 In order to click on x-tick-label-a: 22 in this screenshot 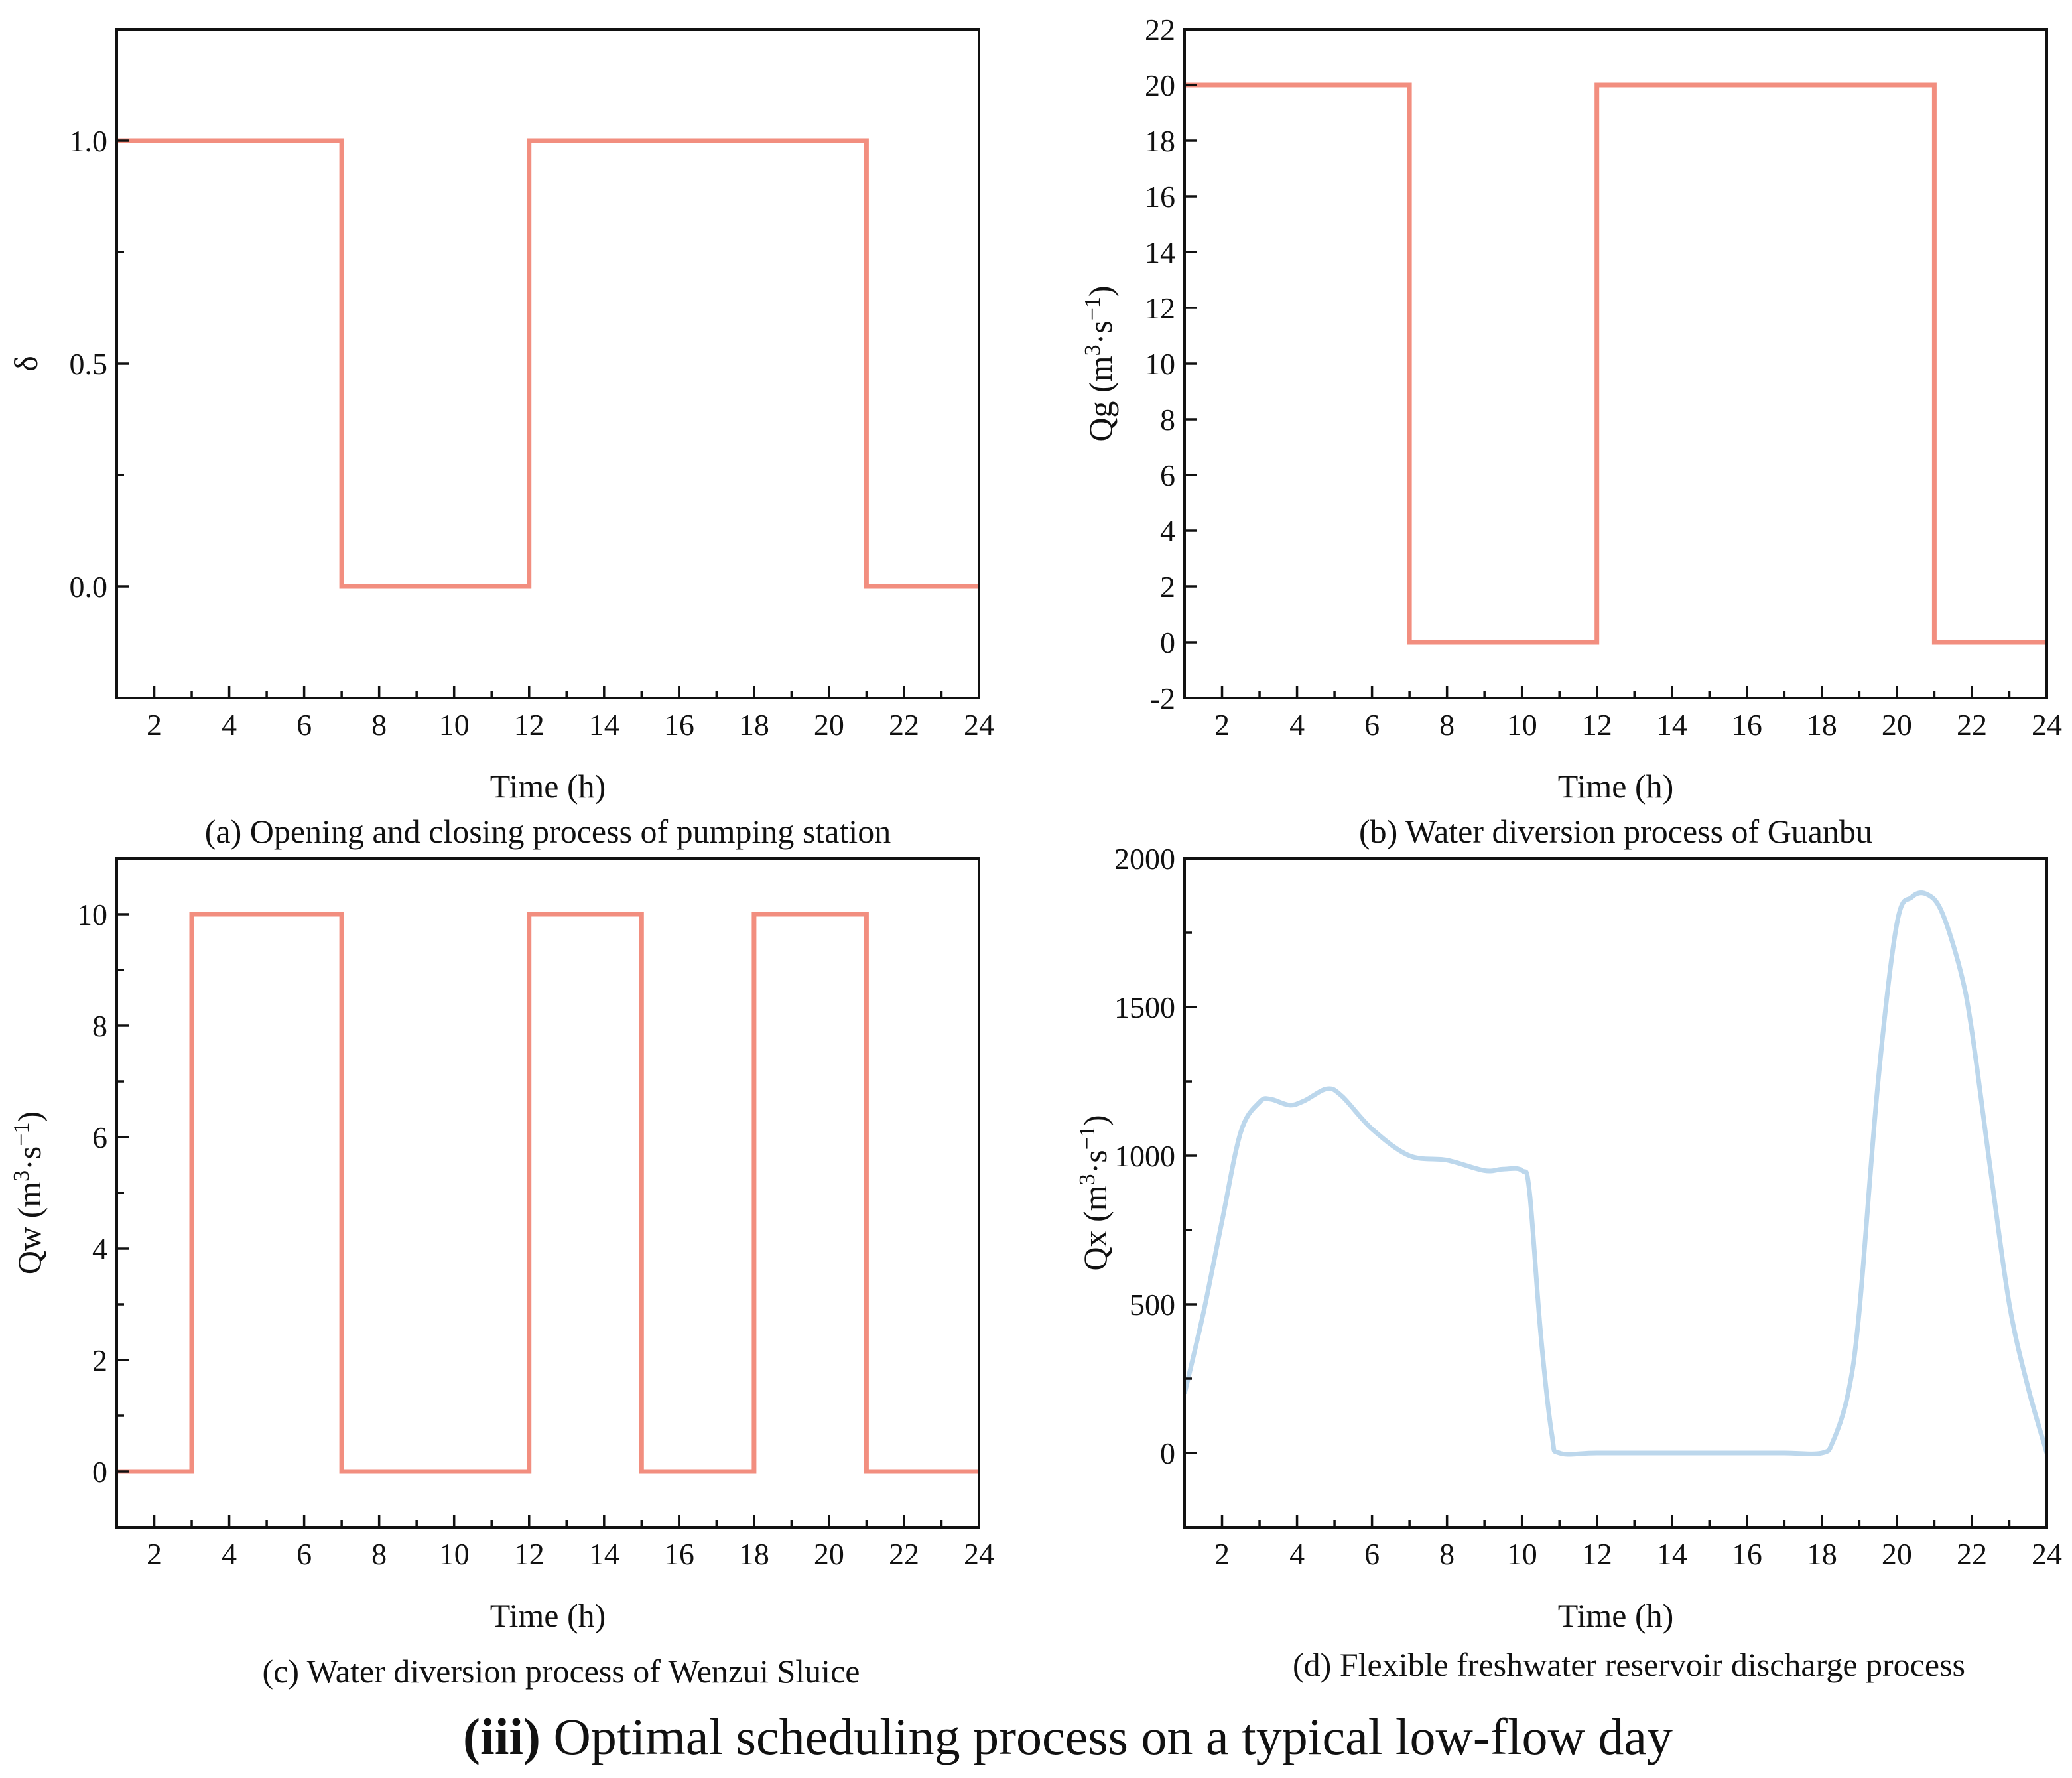, I will do `click(904, 725)`.